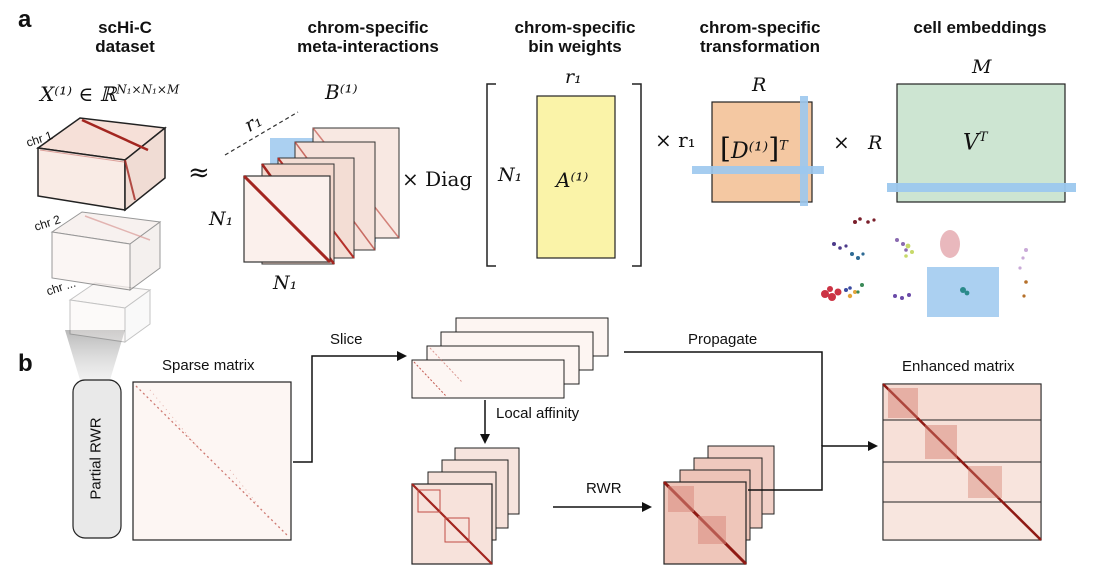 Image resolution: width=1097 pixels, height=580 pixels. I want to click on slice-label: Slice, so click(346, 339).